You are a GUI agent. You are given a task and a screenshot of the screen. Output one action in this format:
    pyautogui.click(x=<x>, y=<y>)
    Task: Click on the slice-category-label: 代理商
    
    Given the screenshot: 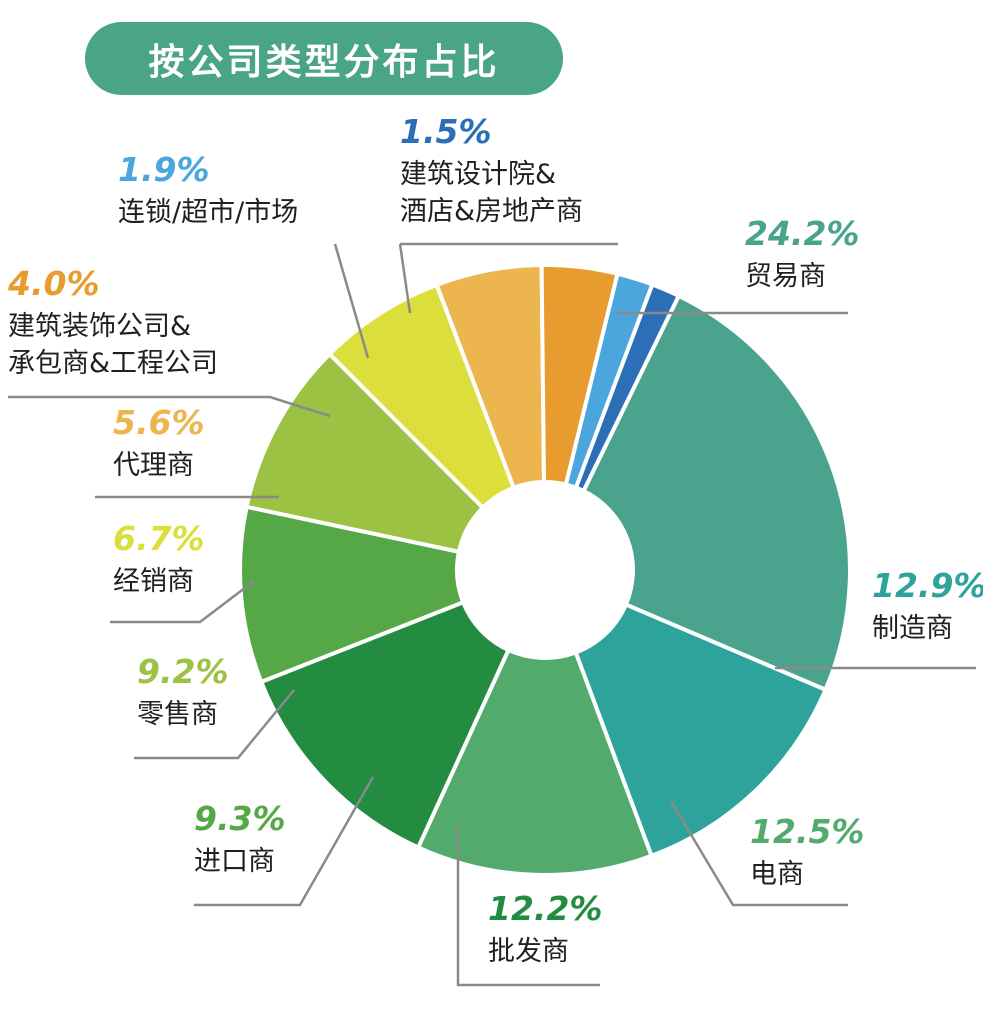 What is the action you would take?
    pyautogui.click(x=153, y=465)
    